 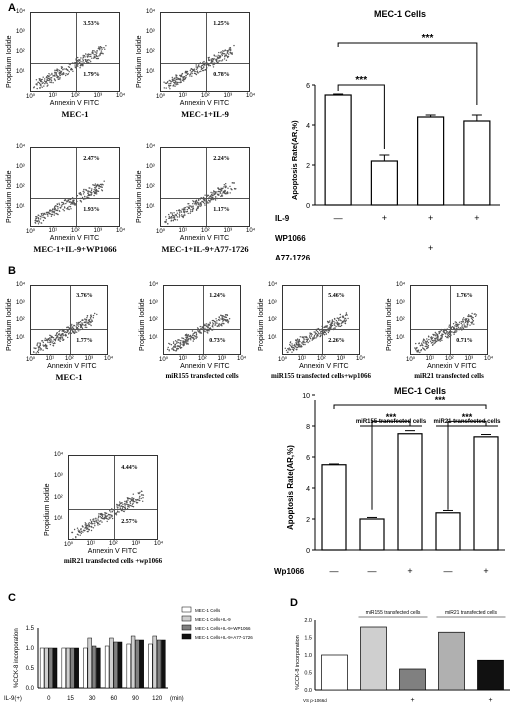 What do you see at coordinates (293, 257) in the screenshot?
I see `treatment-row-label: A77-1726` at bounding box center [293, 257].